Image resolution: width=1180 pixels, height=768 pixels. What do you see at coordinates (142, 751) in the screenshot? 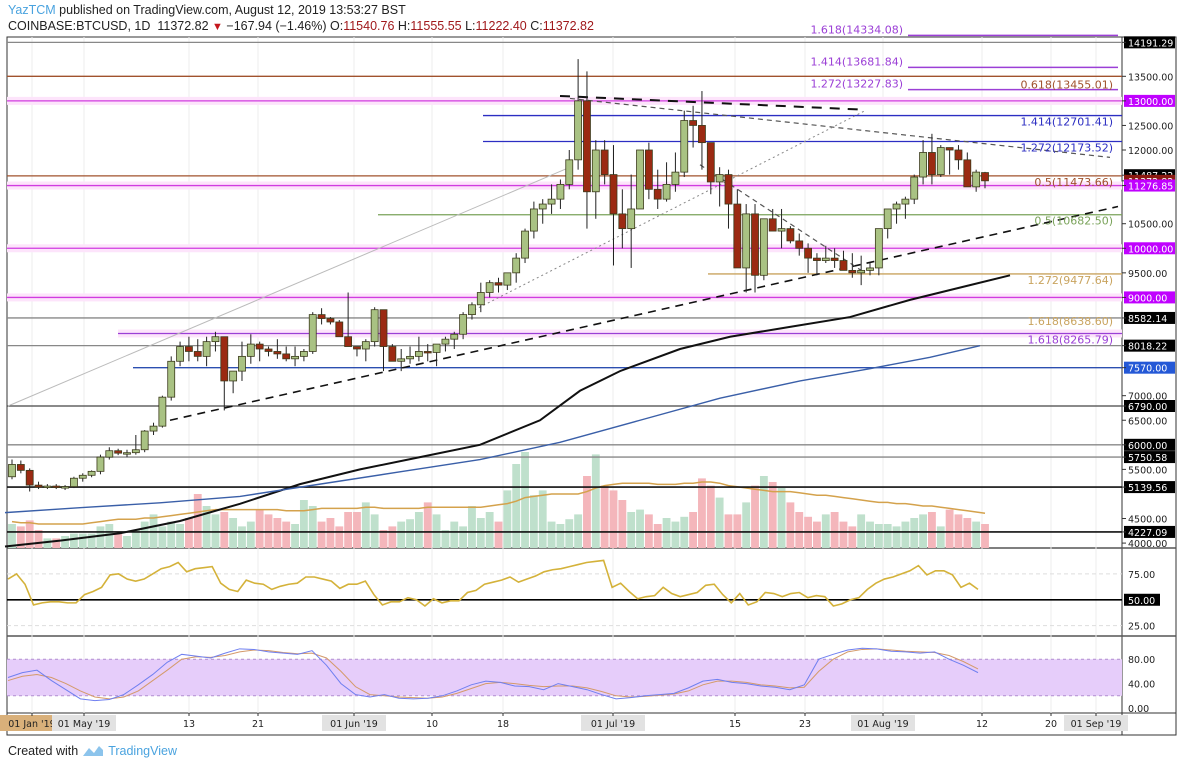
I see `tradingview-brand-link: TradingView` at bounding box center [142, 751].